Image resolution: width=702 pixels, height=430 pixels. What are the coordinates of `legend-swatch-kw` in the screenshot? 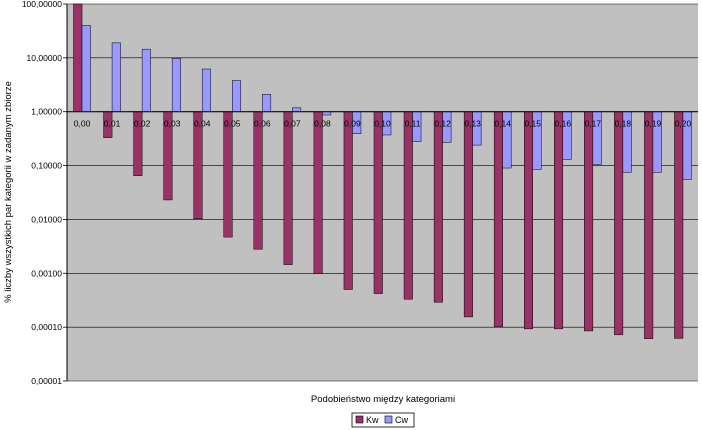 It's located at (359, 419).